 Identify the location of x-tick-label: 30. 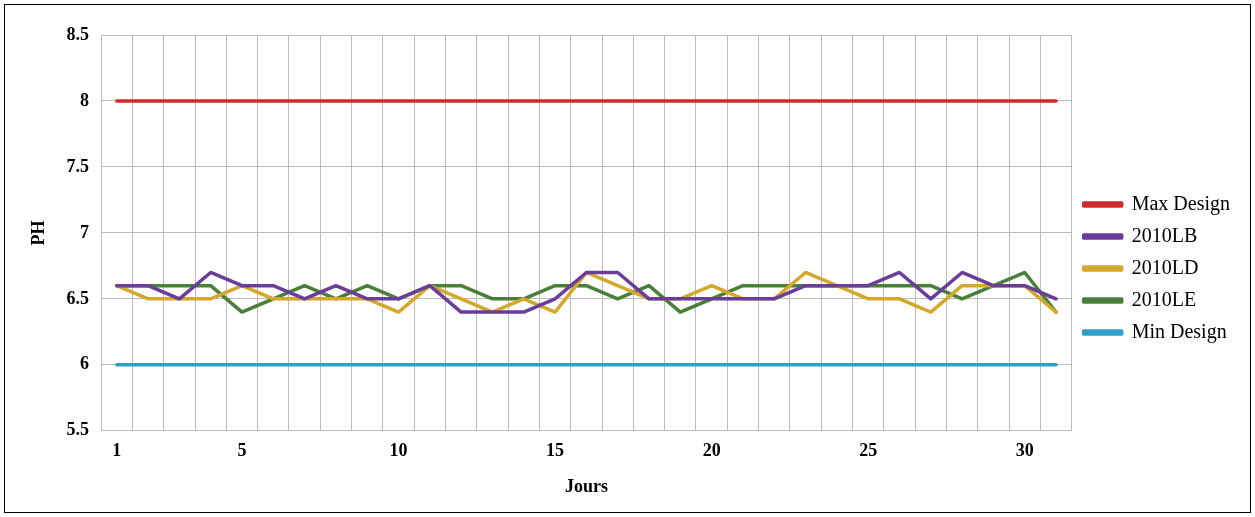
(1024, 450).